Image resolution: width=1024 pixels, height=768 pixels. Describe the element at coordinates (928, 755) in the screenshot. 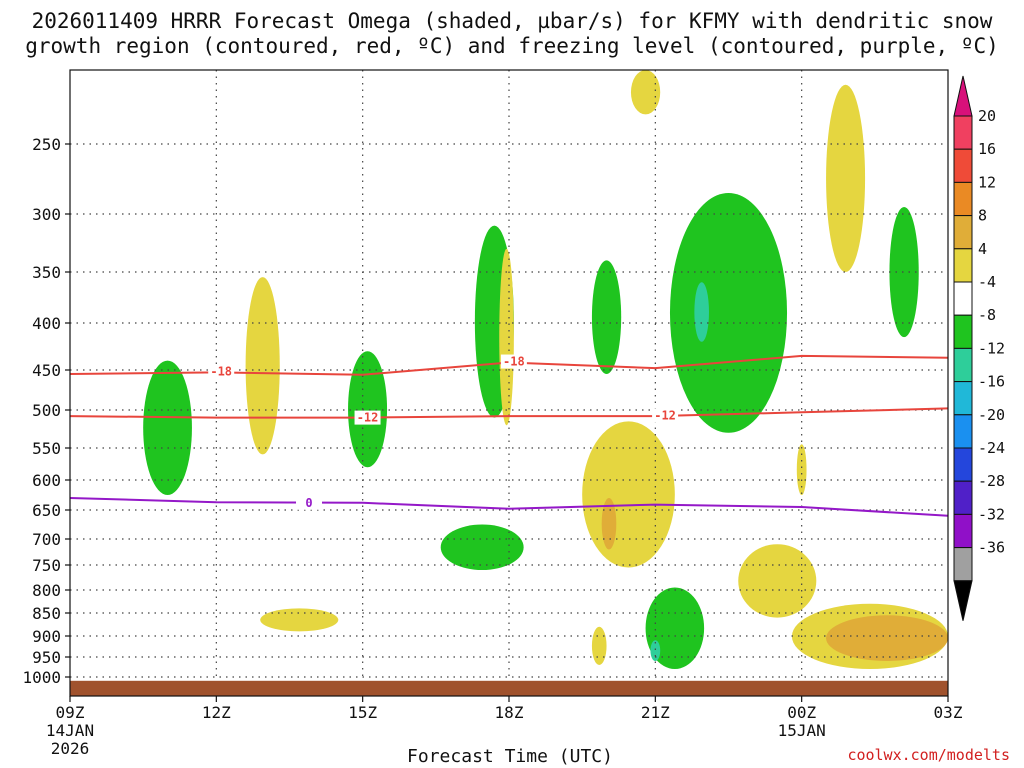

I see `credit-text: coolwx.com/modelts` at that location.